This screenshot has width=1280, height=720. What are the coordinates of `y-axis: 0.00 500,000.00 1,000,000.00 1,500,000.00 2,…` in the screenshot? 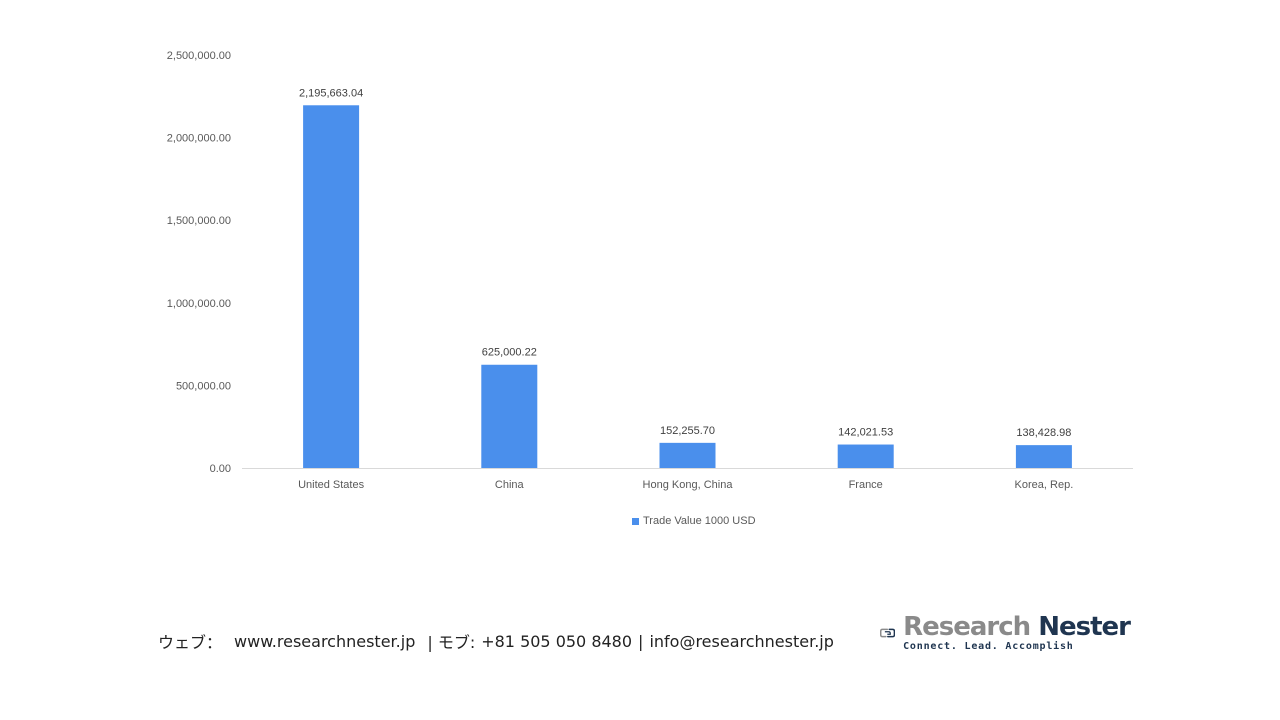 It's located at (199, 262).